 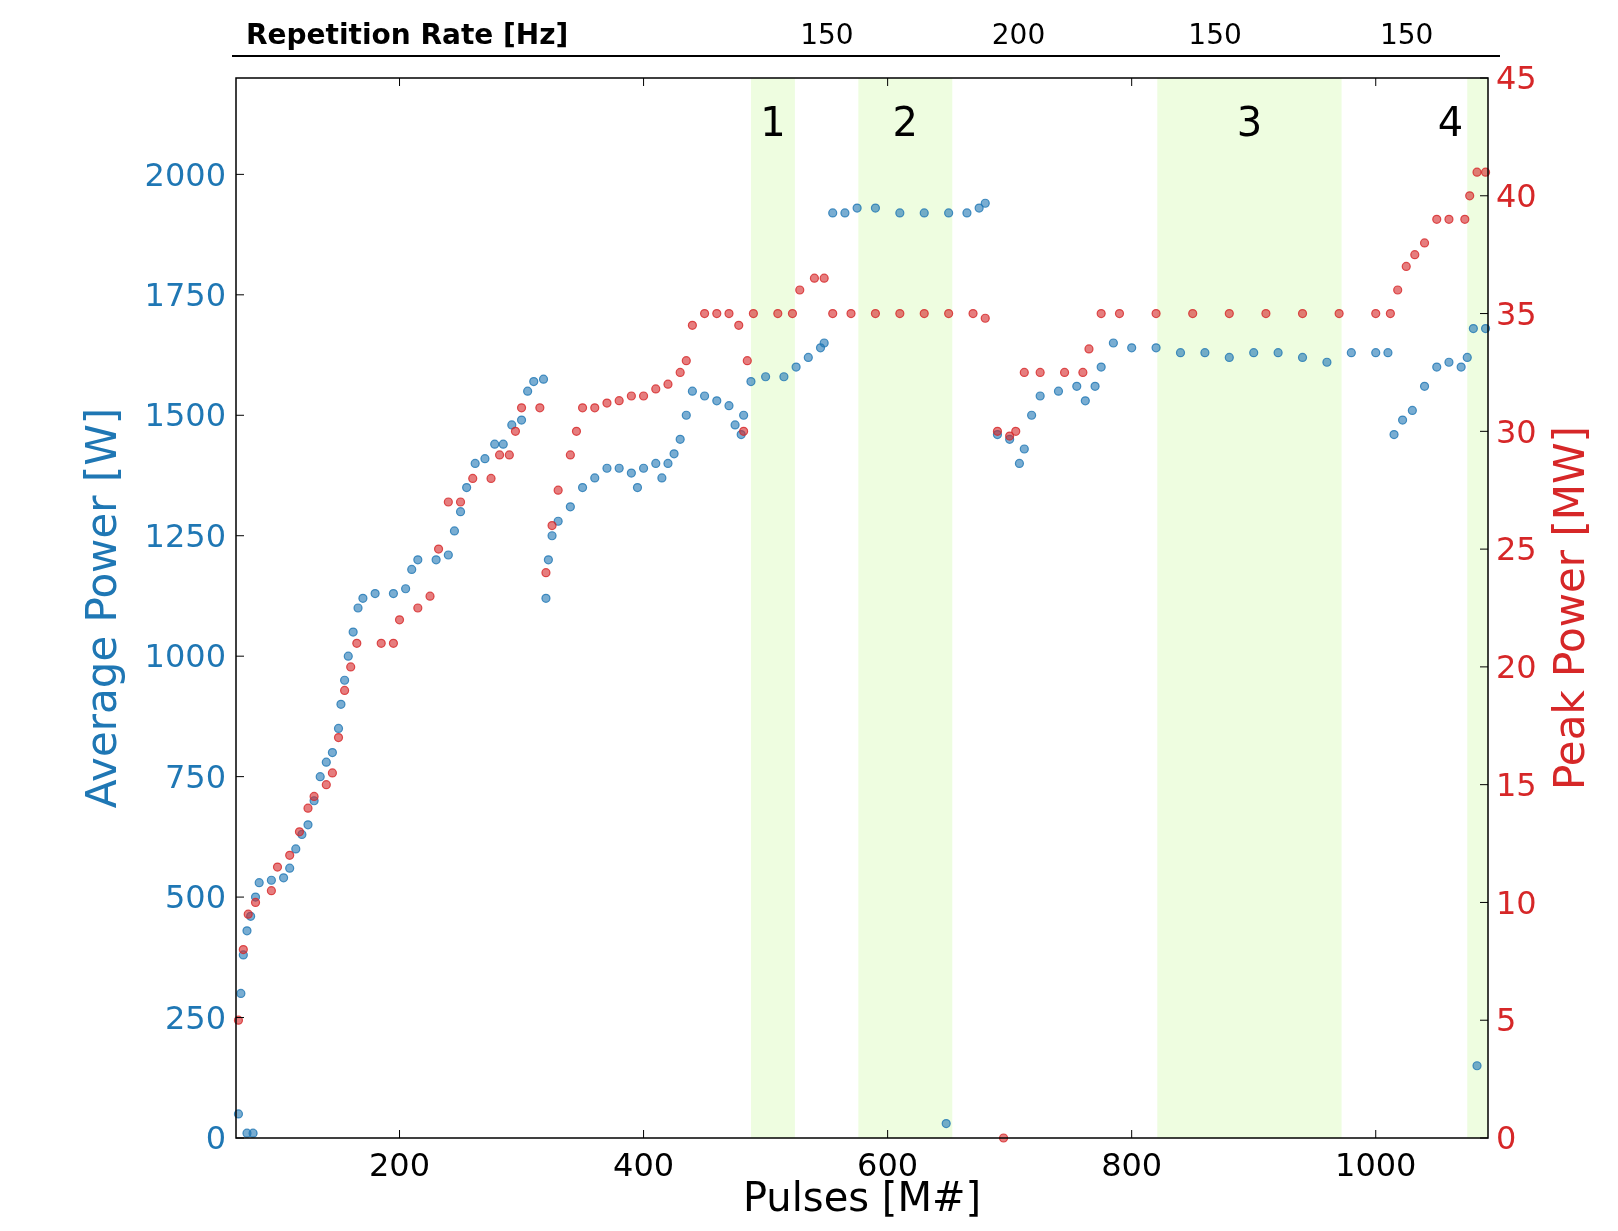 I want to click on x-tick-label: 800, so click(x=1132, y=1165).